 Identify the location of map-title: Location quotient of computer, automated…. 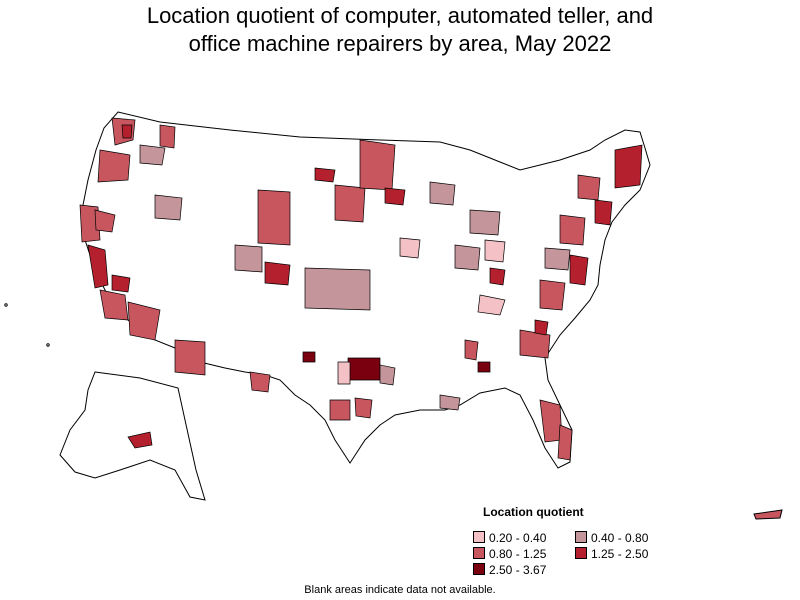
(400, 29).